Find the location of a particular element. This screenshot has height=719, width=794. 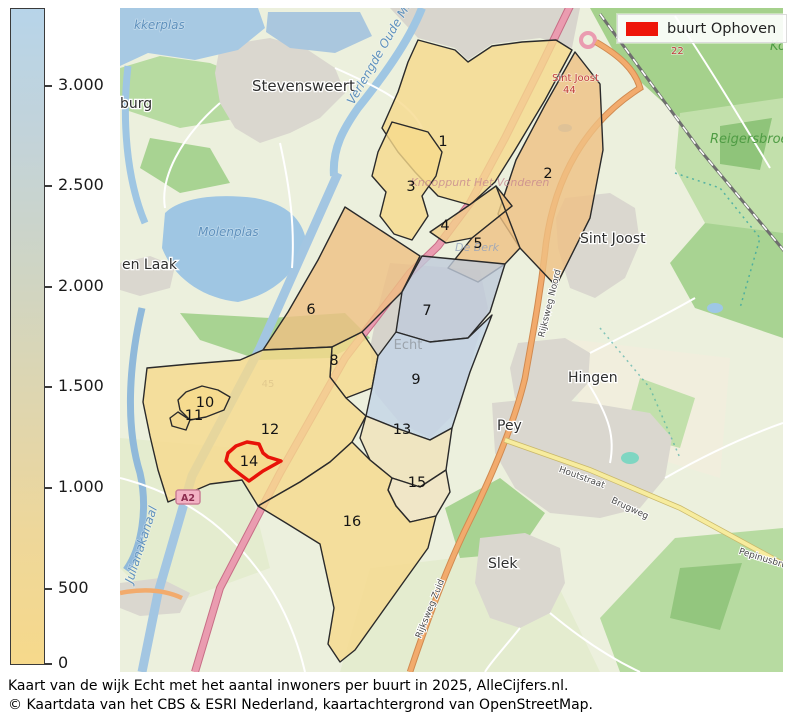

town-label-en-laak: en Laak is located at coordinates (150, 265).